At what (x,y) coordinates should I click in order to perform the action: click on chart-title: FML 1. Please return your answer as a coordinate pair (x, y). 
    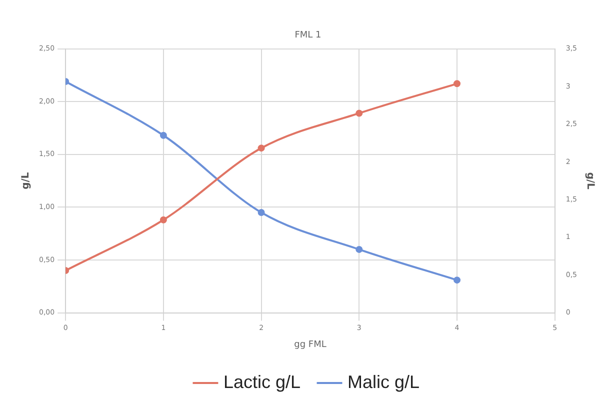
    Looking at the image, I should click on (308, 35).